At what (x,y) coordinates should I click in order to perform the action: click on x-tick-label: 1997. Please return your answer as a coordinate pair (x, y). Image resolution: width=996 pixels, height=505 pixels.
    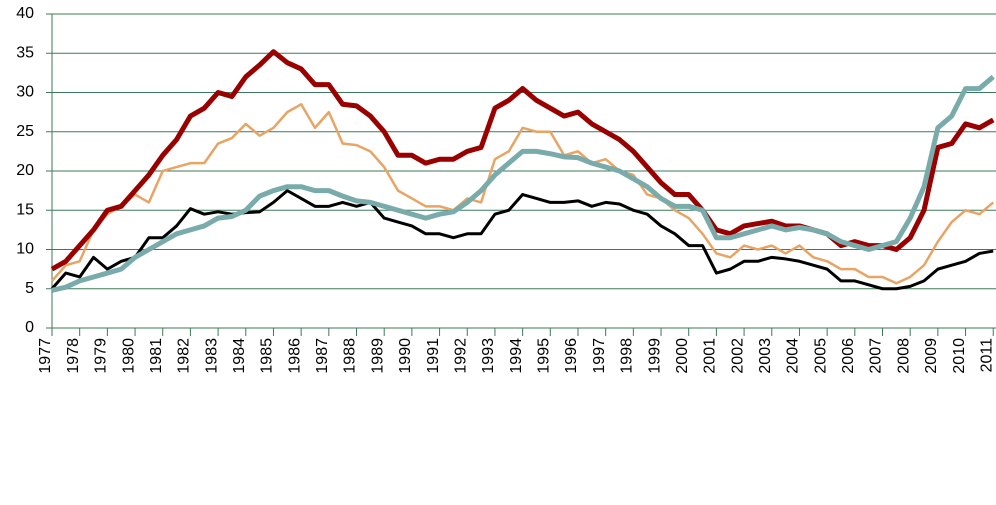
    Looking at the image, I should click on (599, 356).